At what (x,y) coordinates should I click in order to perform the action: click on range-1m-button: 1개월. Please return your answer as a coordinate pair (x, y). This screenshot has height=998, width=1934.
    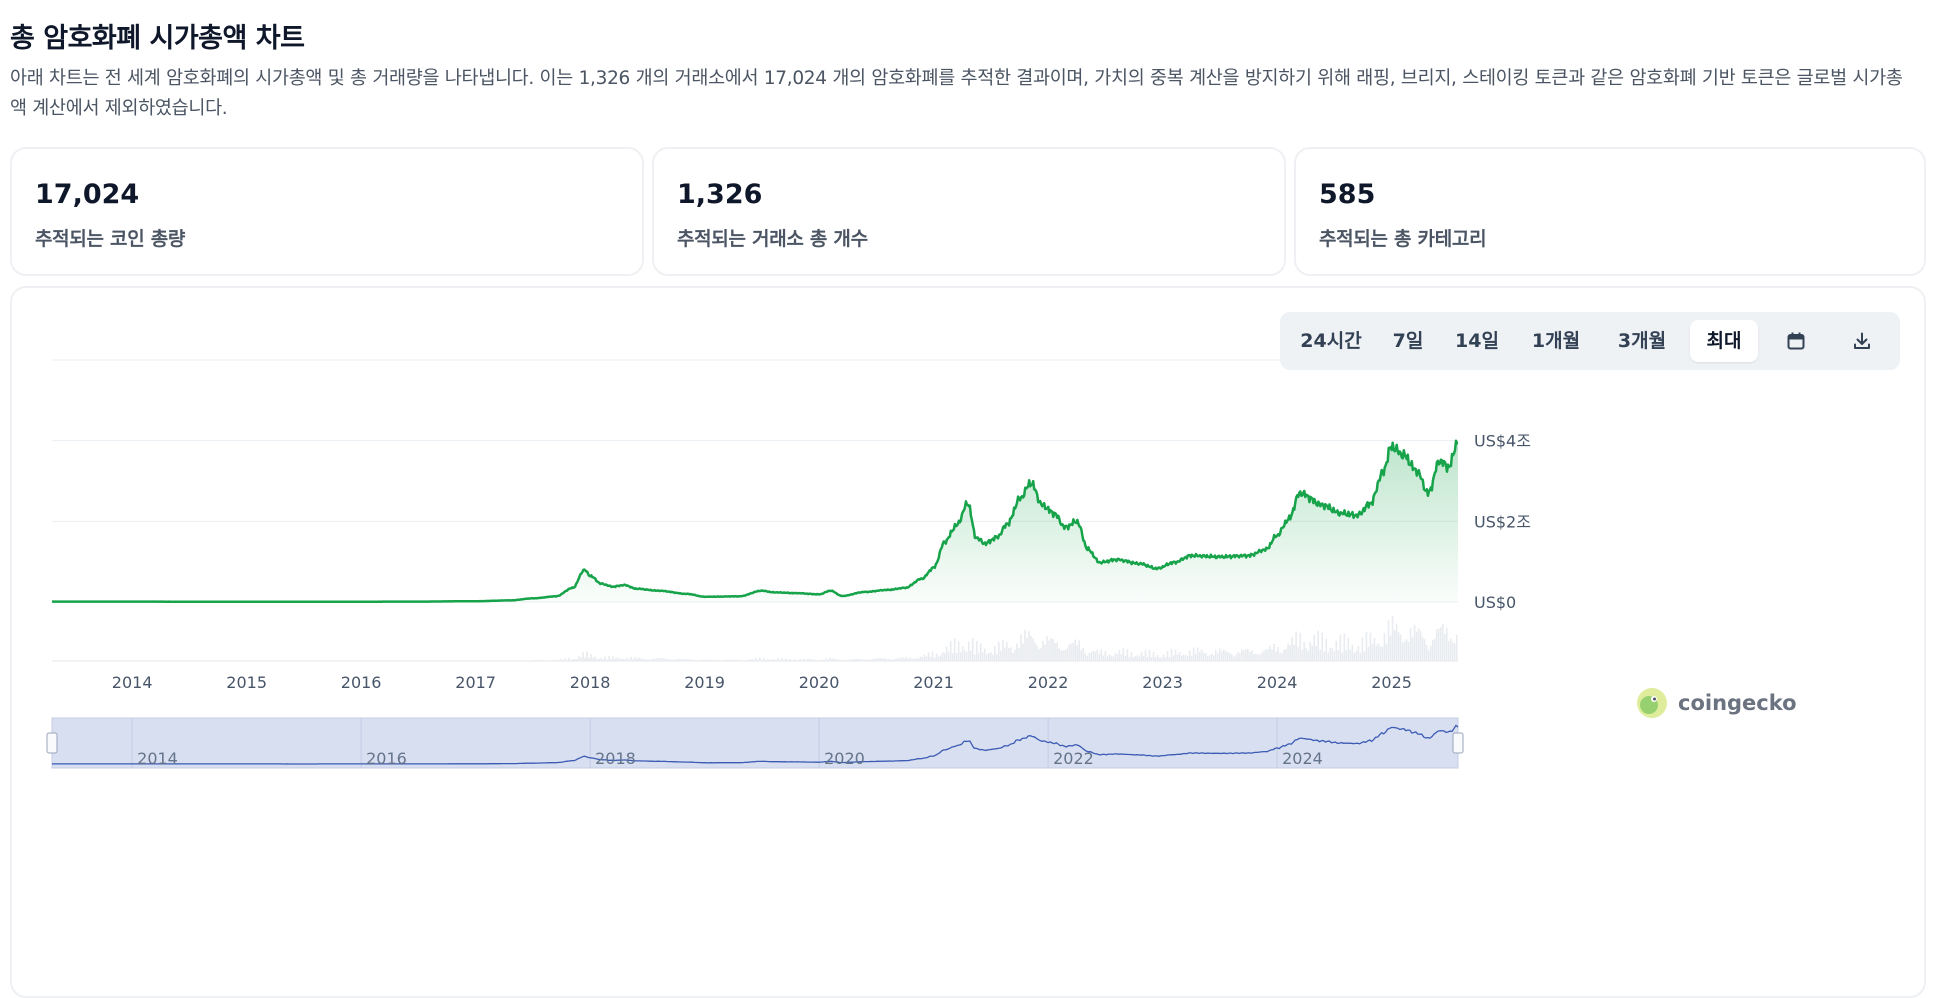
    Looking at the image, I should click on (1556, 341).